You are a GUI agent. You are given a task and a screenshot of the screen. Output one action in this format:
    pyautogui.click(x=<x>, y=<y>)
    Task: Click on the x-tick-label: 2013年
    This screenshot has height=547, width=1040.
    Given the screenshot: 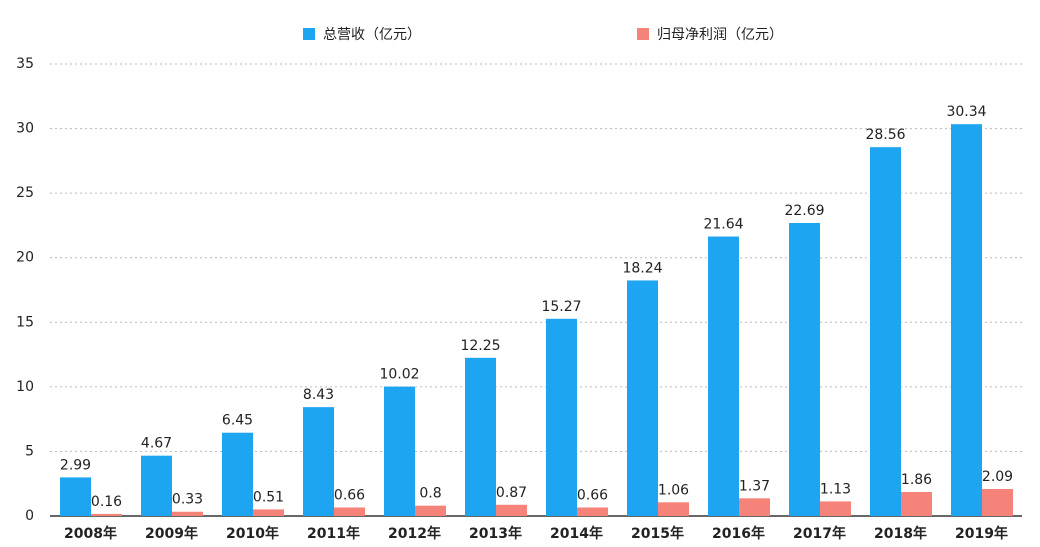 What is the action you would take?
    pyautogui.click(x=495, y=533)
    